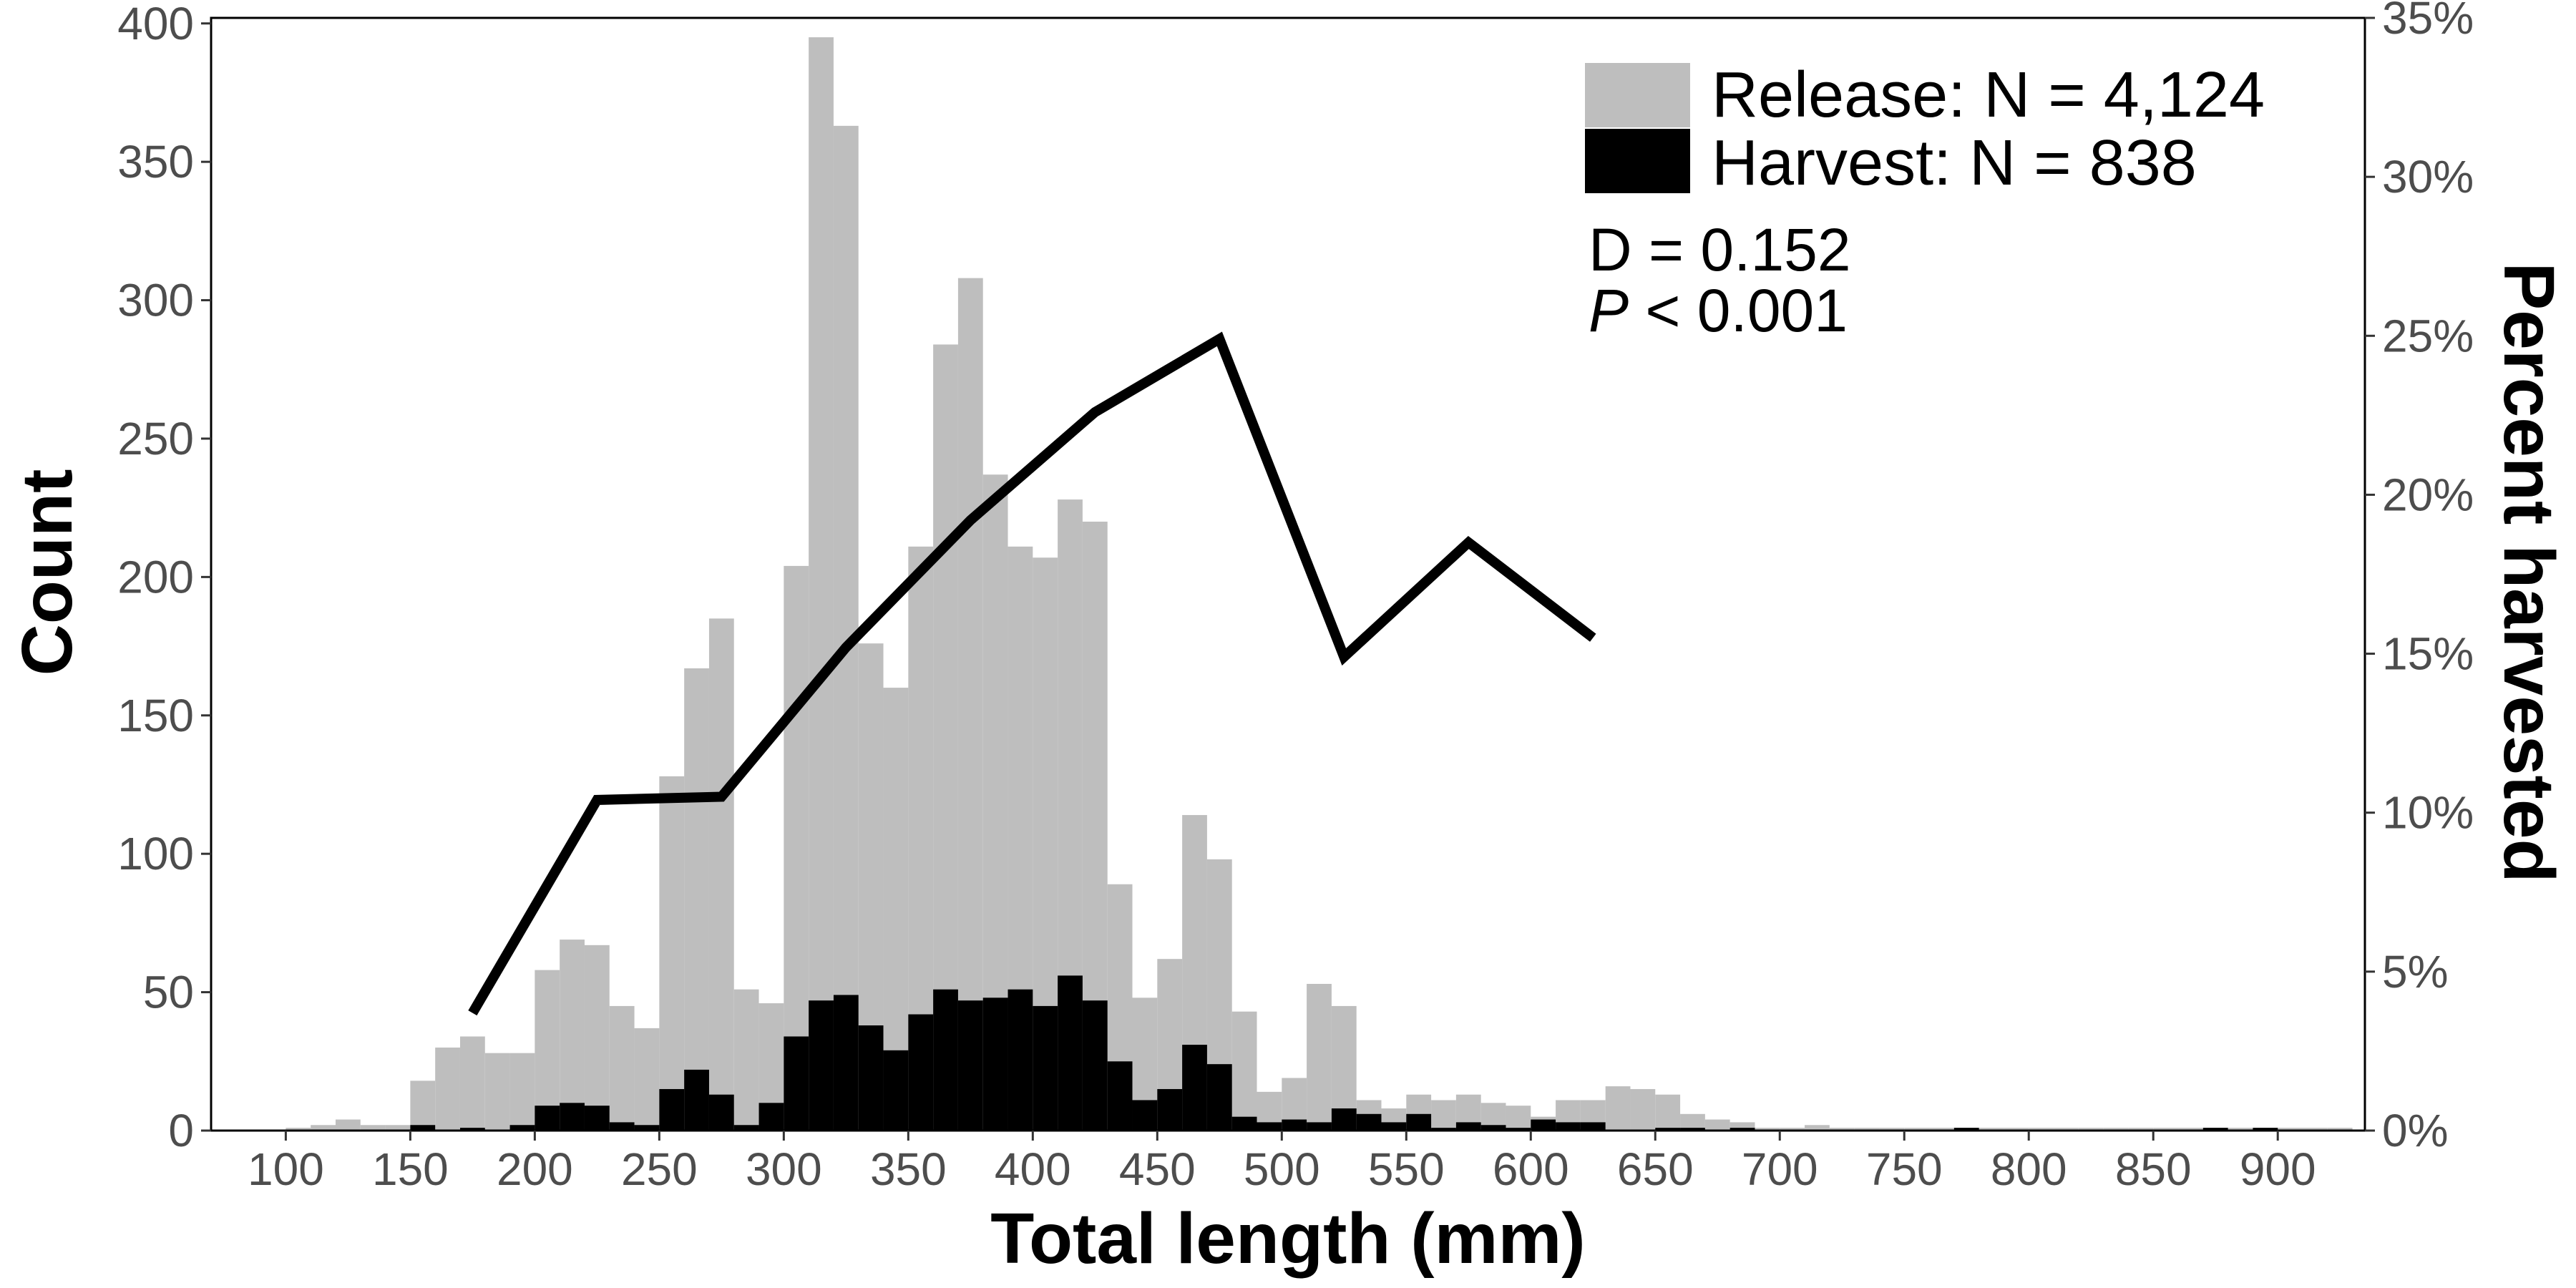 The image size is (2576, 1288). What do you see at coordinates (1780, 1169) in the screenshot?
I see `x-tick-label-700: 700` at bounding box center [1780, 1169].